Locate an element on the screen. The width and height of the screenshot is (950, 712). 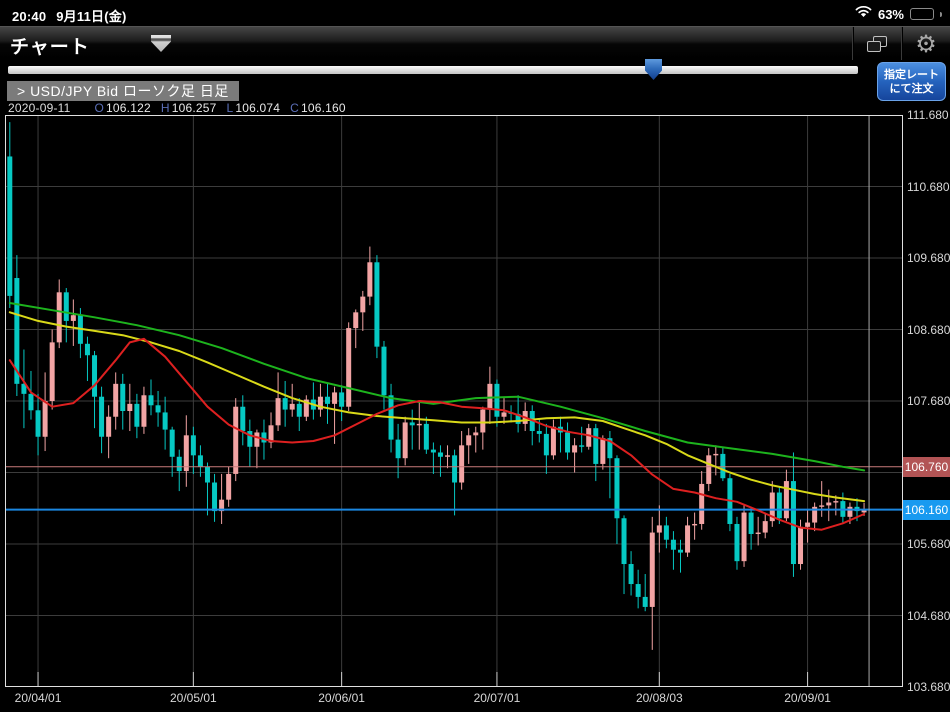
low-value: 106.074 is located at coordinates (258, 108).